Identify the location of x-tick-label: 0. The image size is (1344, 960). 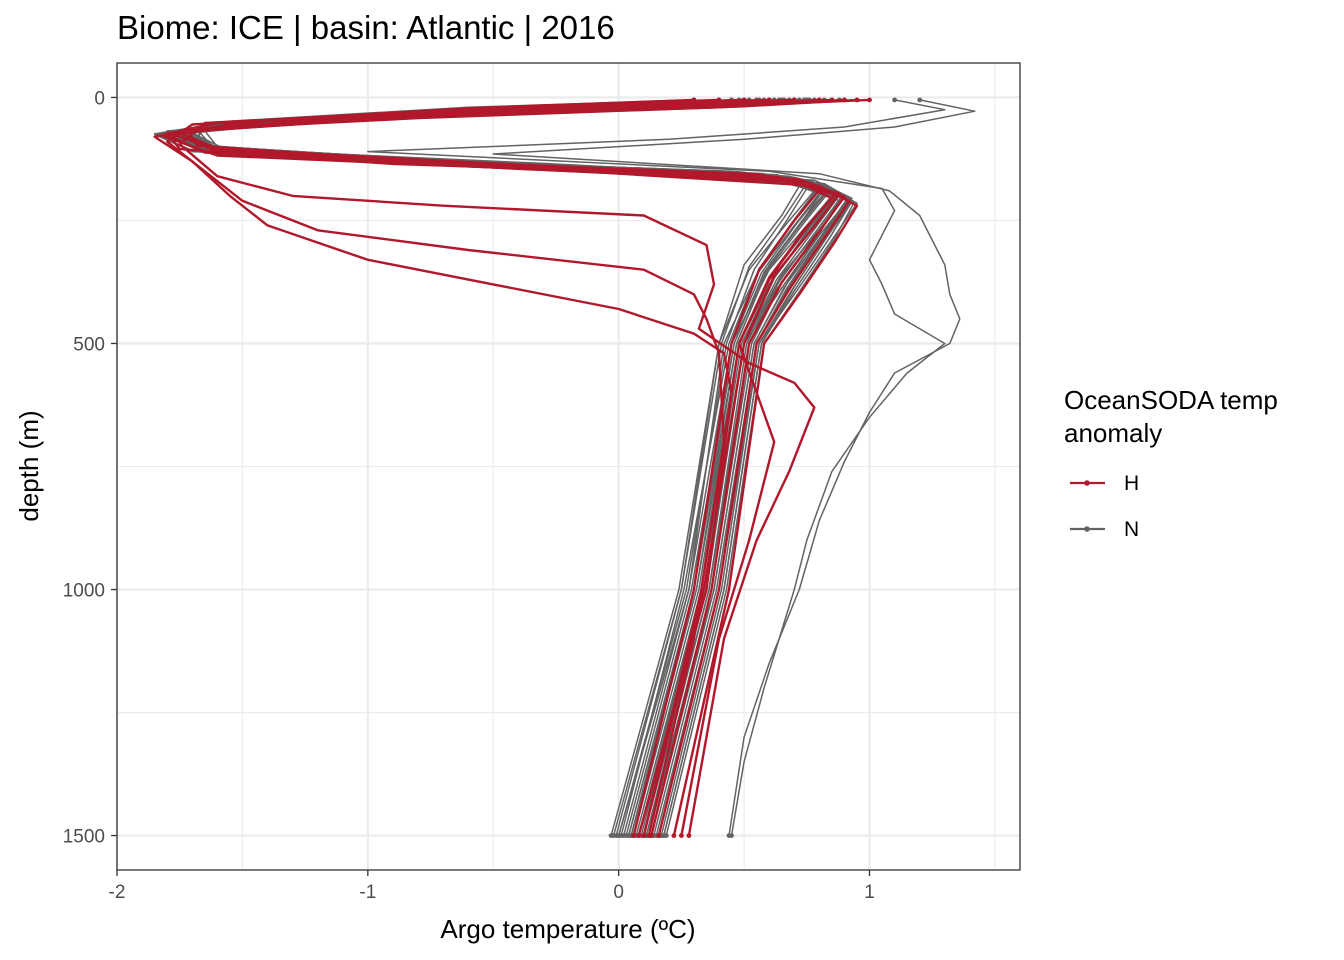
(618, 892).